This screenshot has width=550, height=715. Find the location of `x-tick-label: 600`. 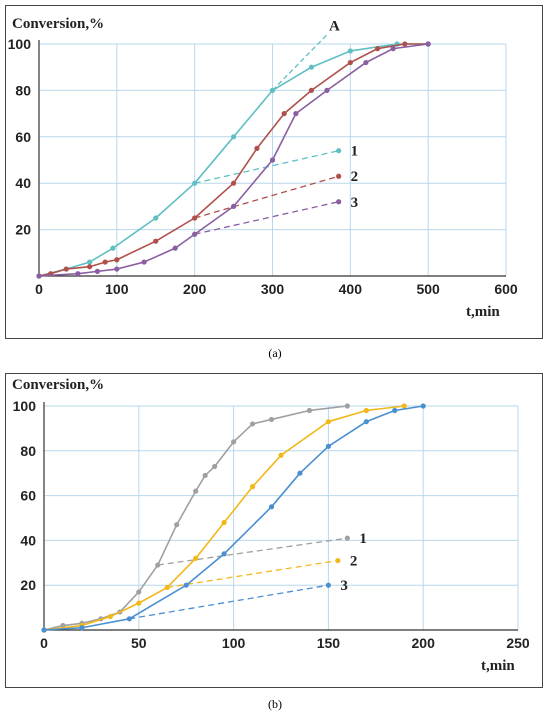

x-tick-label: 600 is located at coordinates (506, 289).